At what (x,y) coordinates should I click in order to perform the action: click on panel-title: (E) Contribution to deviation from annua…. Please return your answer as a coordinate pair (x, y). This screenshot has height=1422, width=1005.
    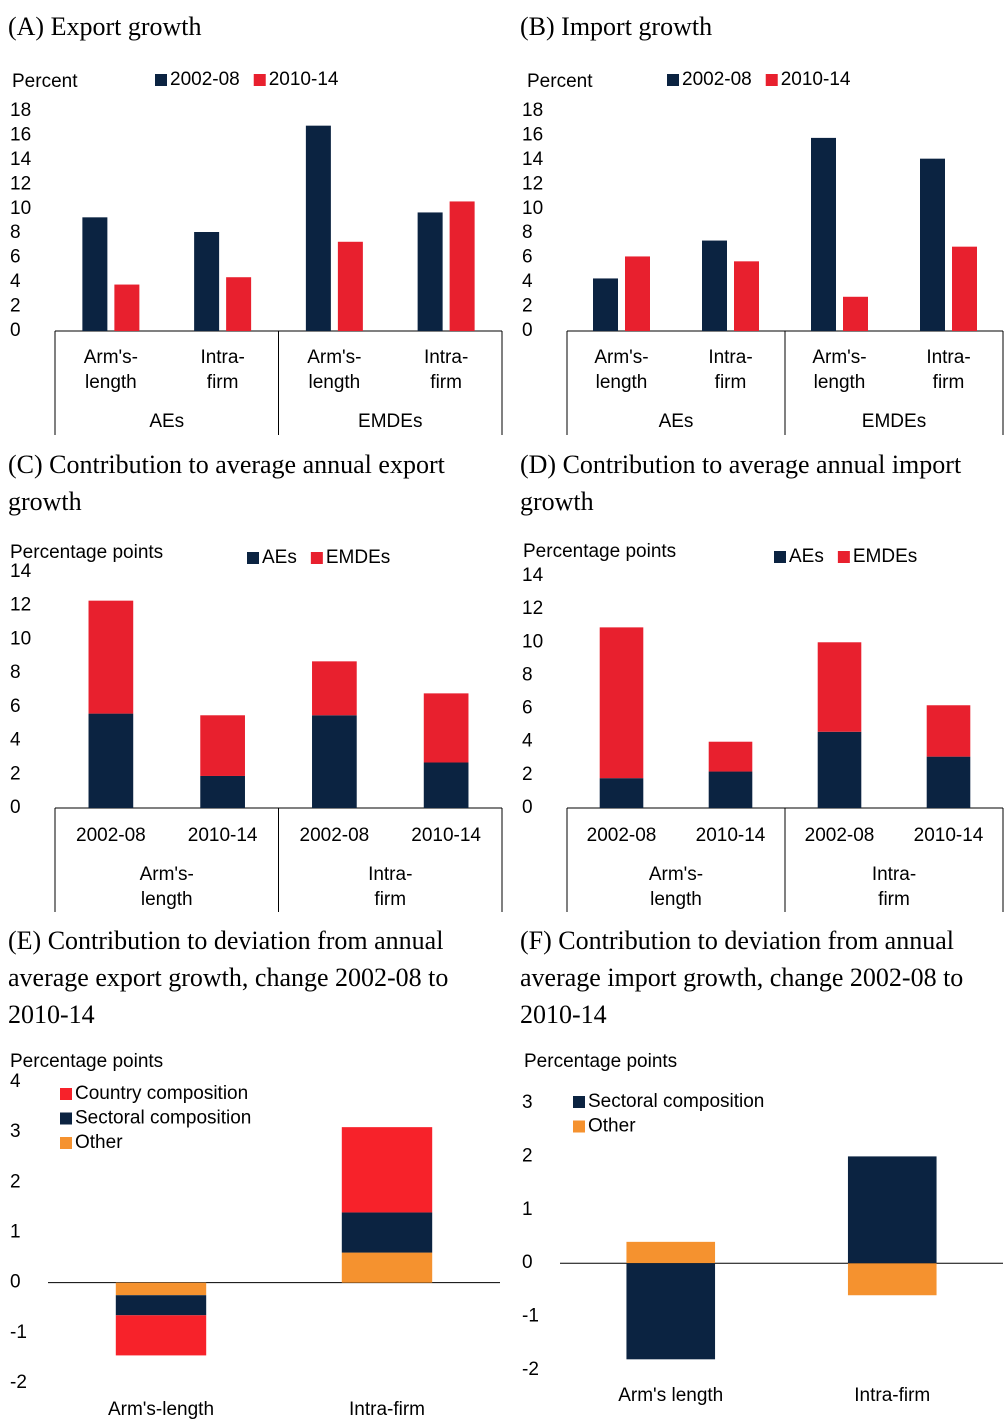
    Looking at the image, I should click on (228, 977).